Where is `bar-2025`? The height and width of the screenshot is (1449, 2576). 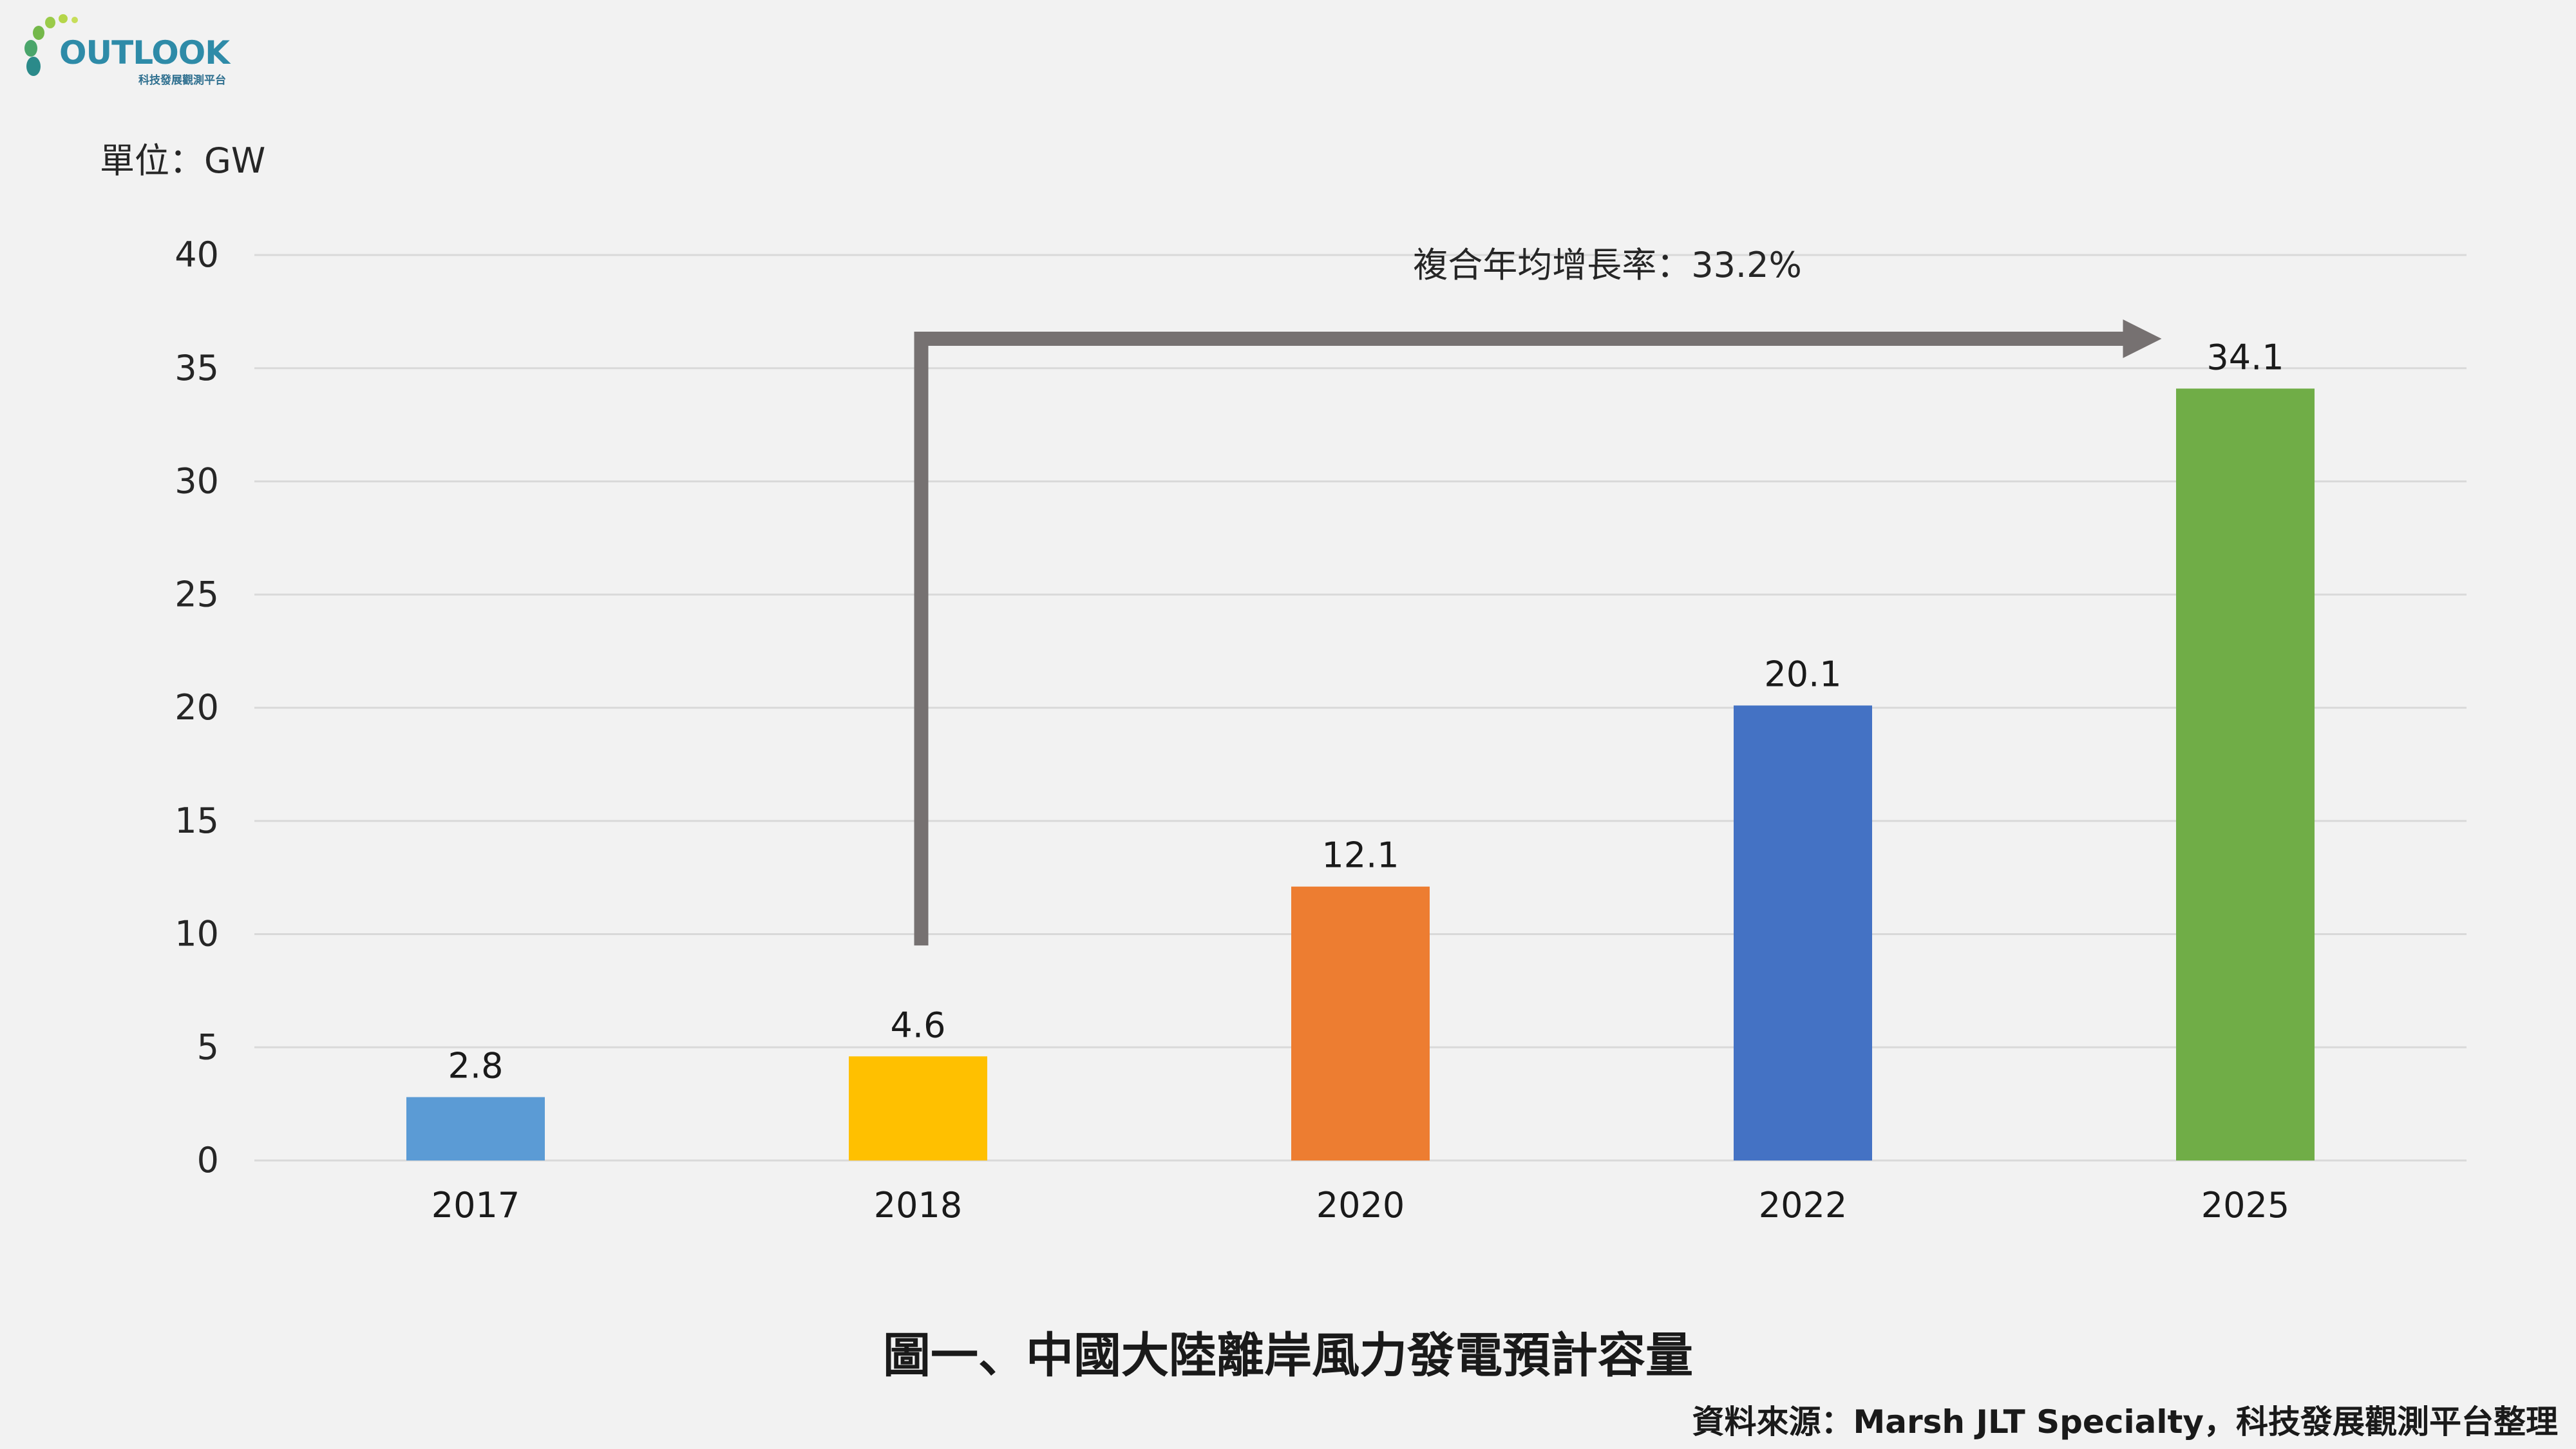 bar-2025 is located at coordinates (2245, 774).